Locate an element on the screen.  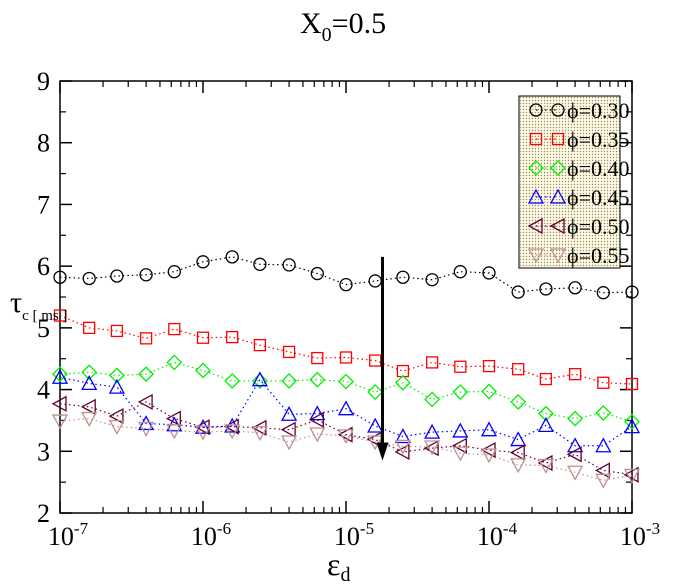
legend-label: ϕ=0.50 is located at coordinates (598, 226).